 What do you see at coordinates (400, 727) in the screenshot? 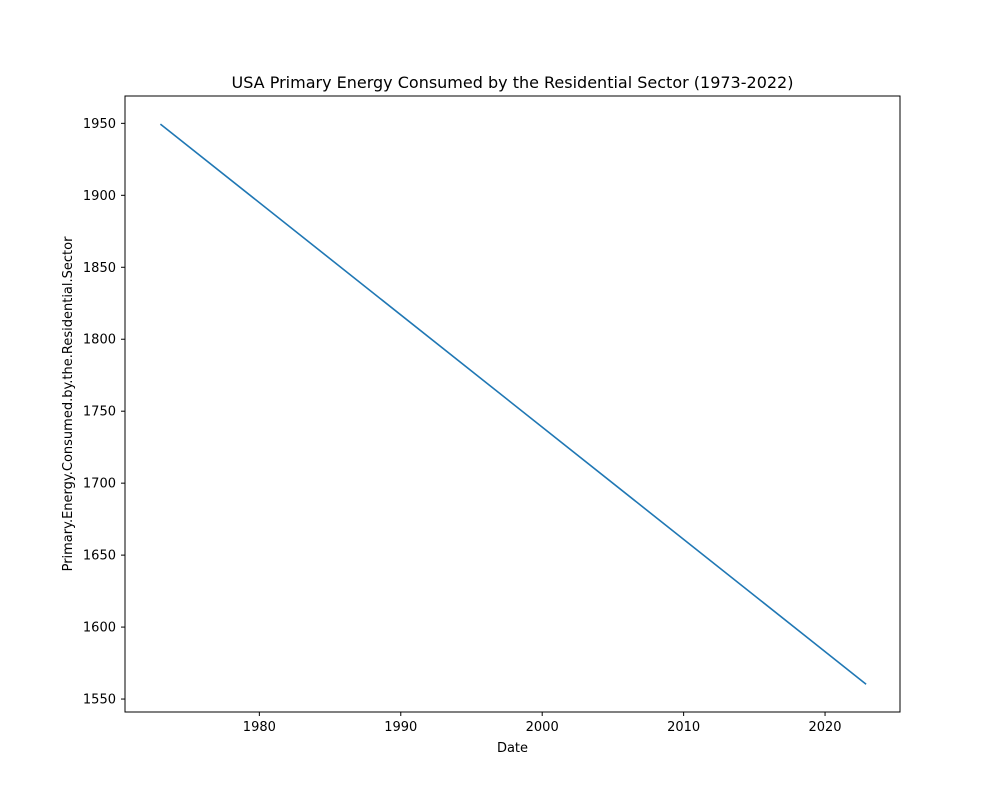
I see `x-tick-label-1990: 1990` at bounding box center [400, 727].